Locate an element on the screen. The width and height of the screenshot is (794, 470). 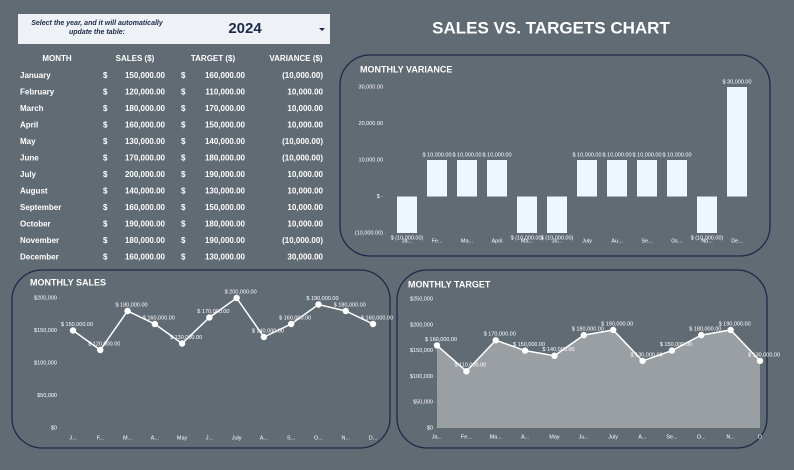
value-label: $ 30,000.00 is located at coordinates (736, 82).